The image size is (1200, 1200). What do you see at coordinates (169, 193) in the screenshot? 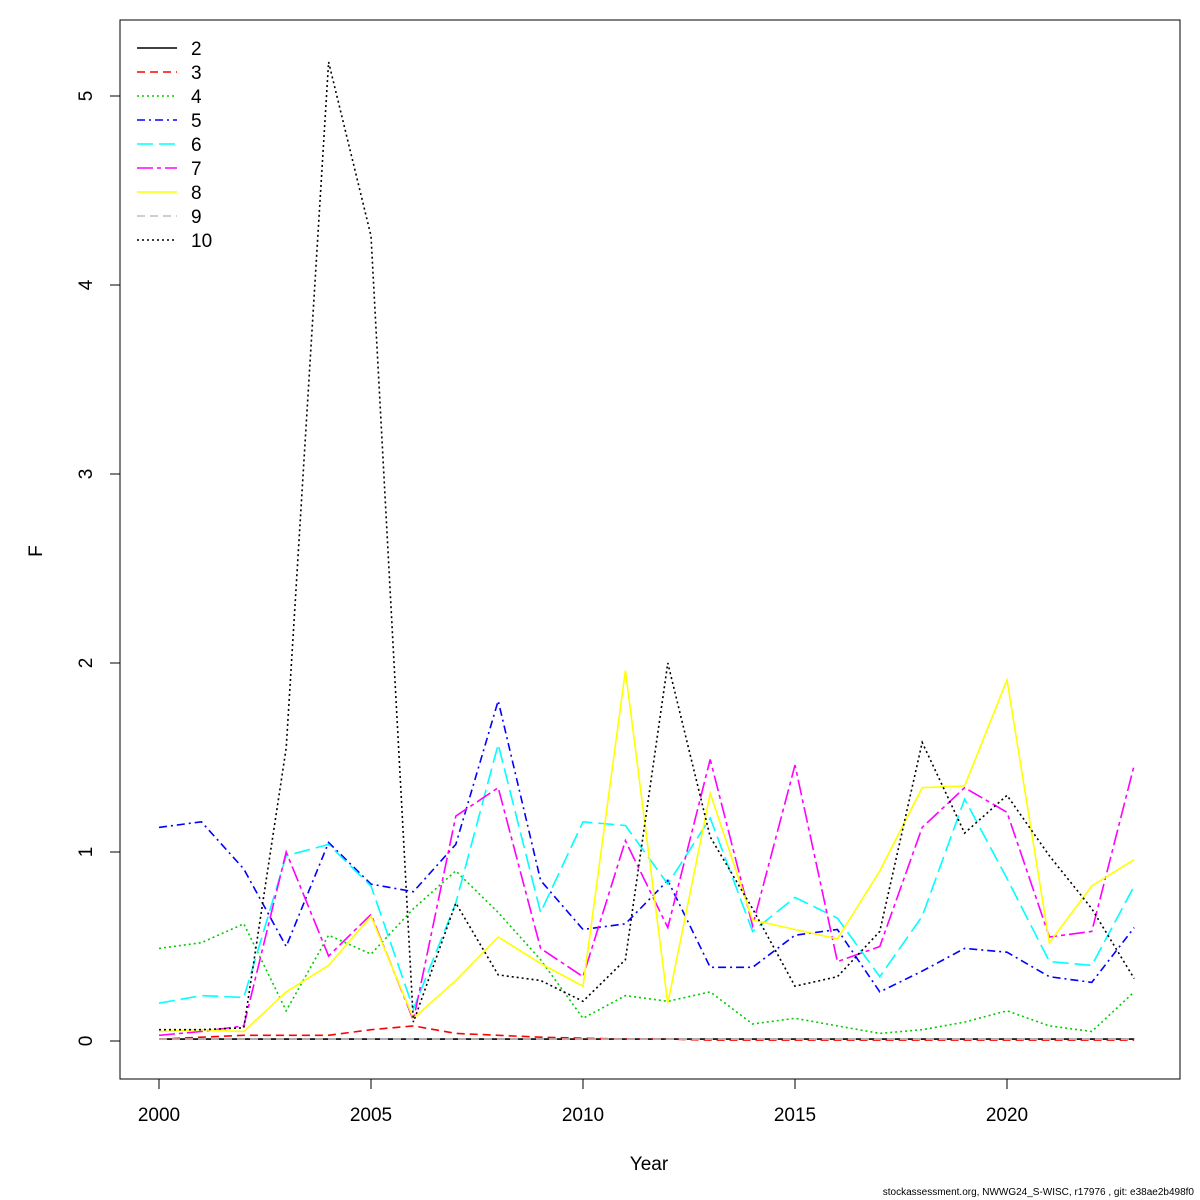
I see `legend-item-8: 8` at bounding box center [169, 193].